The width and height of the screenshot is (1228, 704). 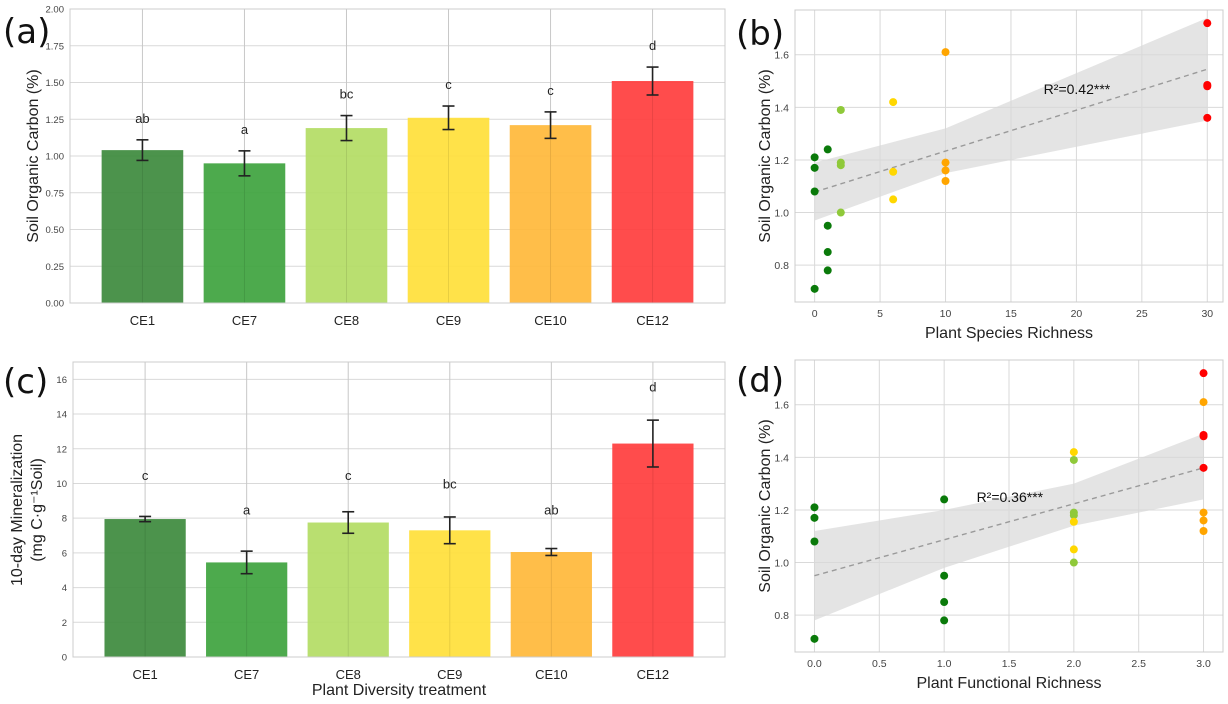 What do you see at coordinates (37, 510) in the screenshot?
I see `y-axis-label-units: (mg C·g⁻¹Soil)` at bounding box center [37, 510].